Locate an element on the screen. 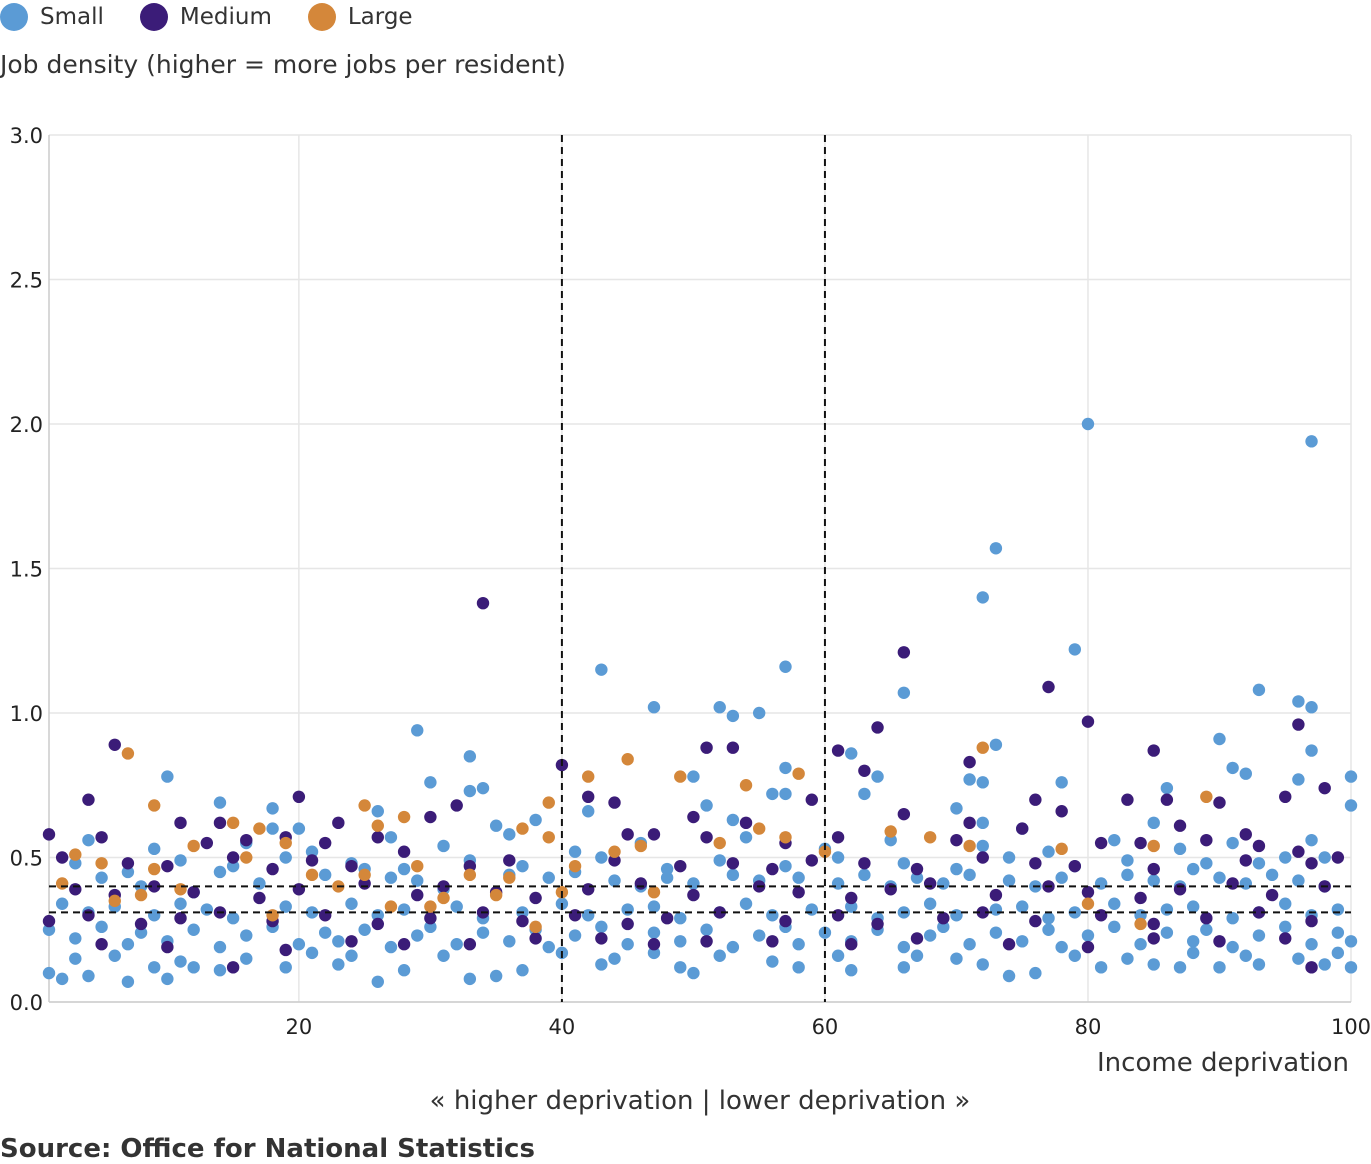  x-tick-label: 80 is located at coordinates (1088, 1027).